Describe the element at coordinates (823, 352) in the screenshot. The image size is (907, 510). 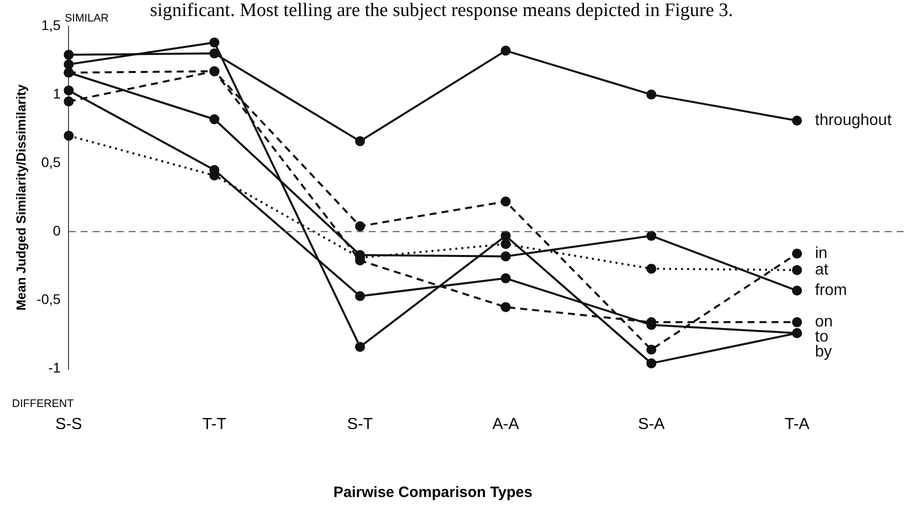
I see `series-label: by` at that location.